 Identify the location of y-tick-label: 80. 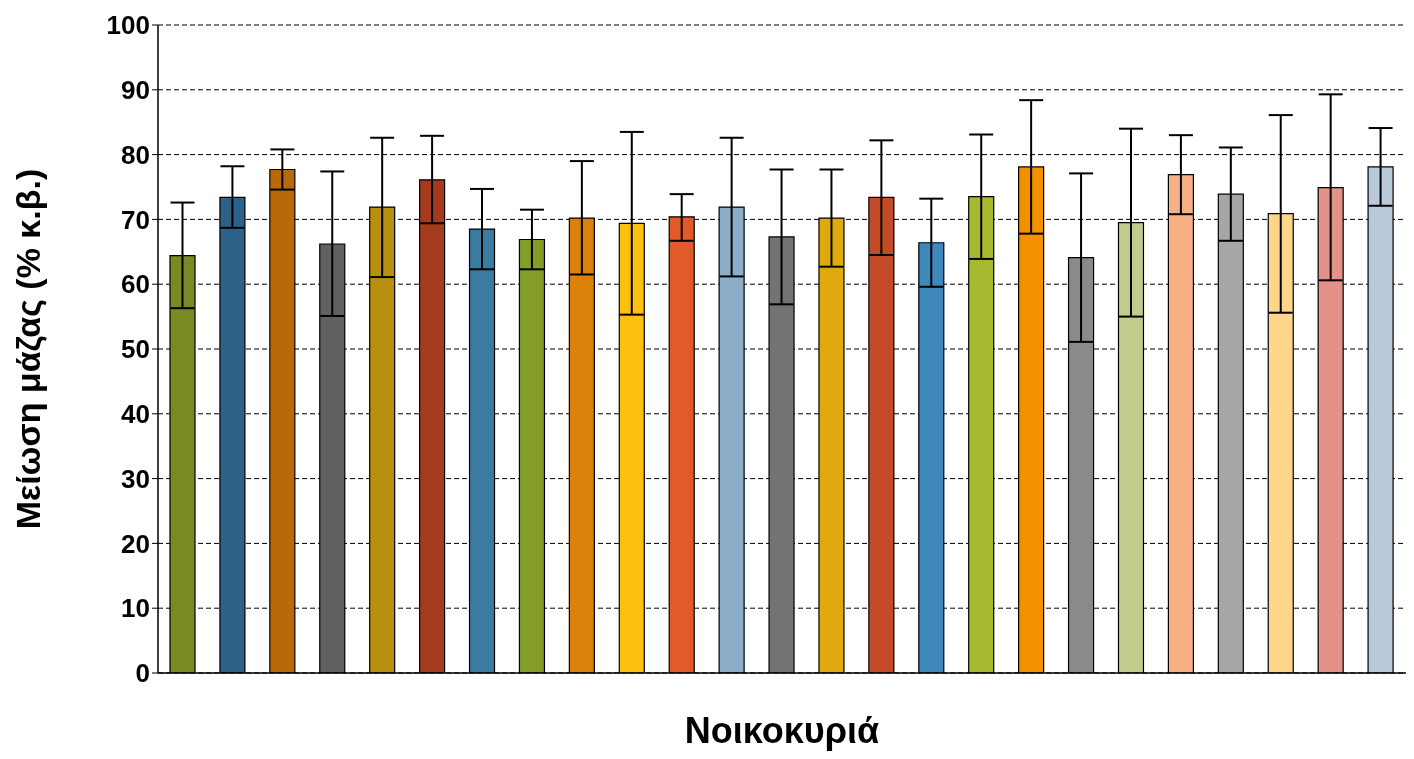
(135, 154).